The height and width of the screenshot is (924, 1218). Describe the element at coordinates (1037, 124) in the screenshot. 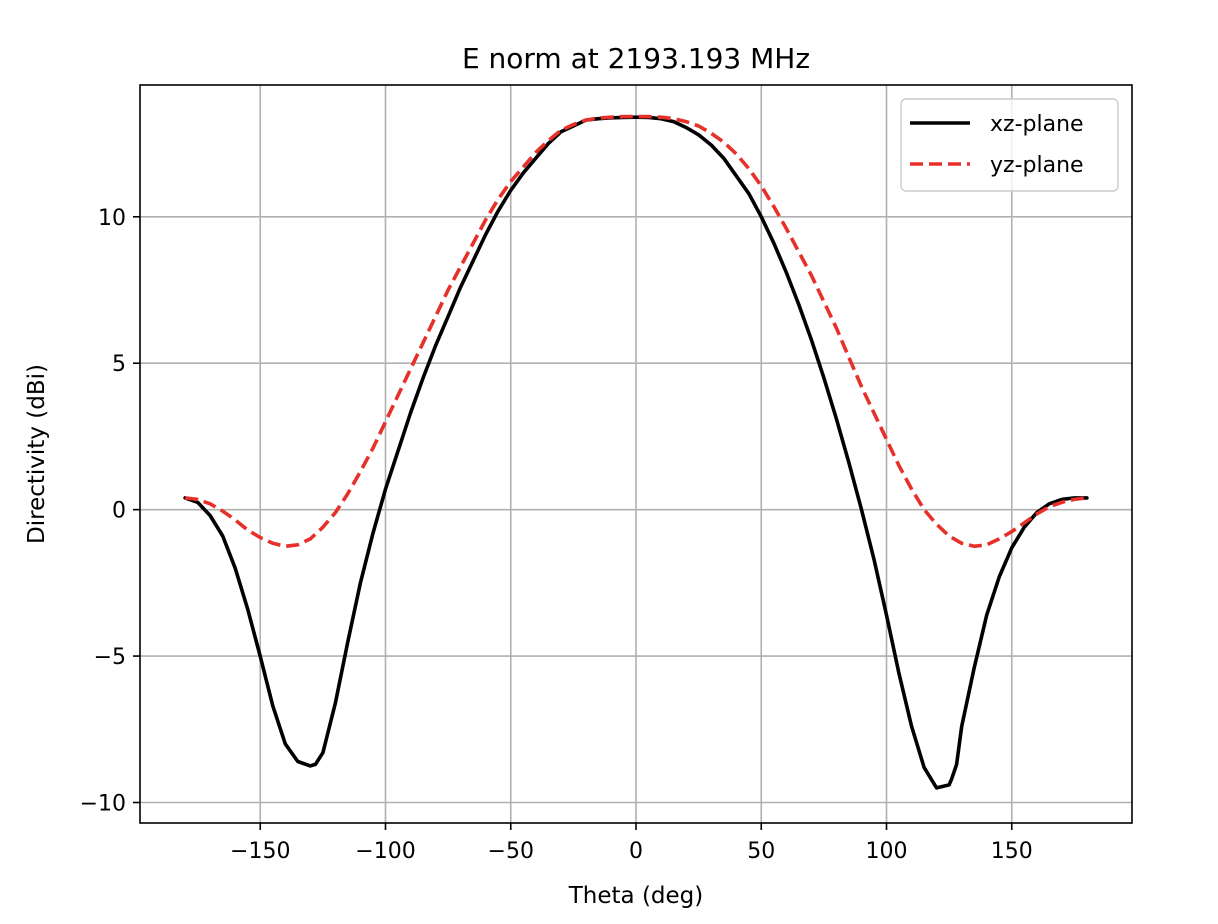

I see `legend-label-xz-plane: xz-plane` at that location.